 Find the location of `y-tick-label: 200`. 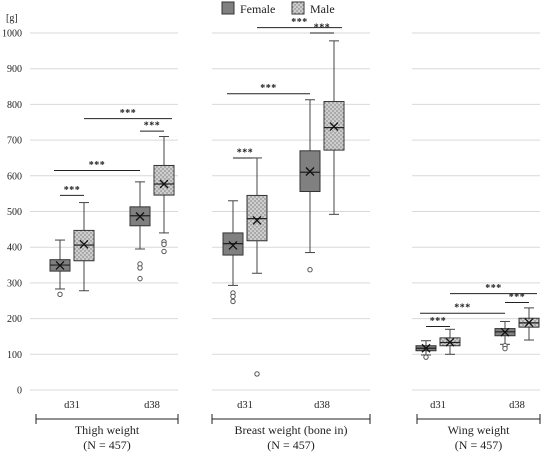

y-tick-label: 200 is located at coordinates (14, 319).